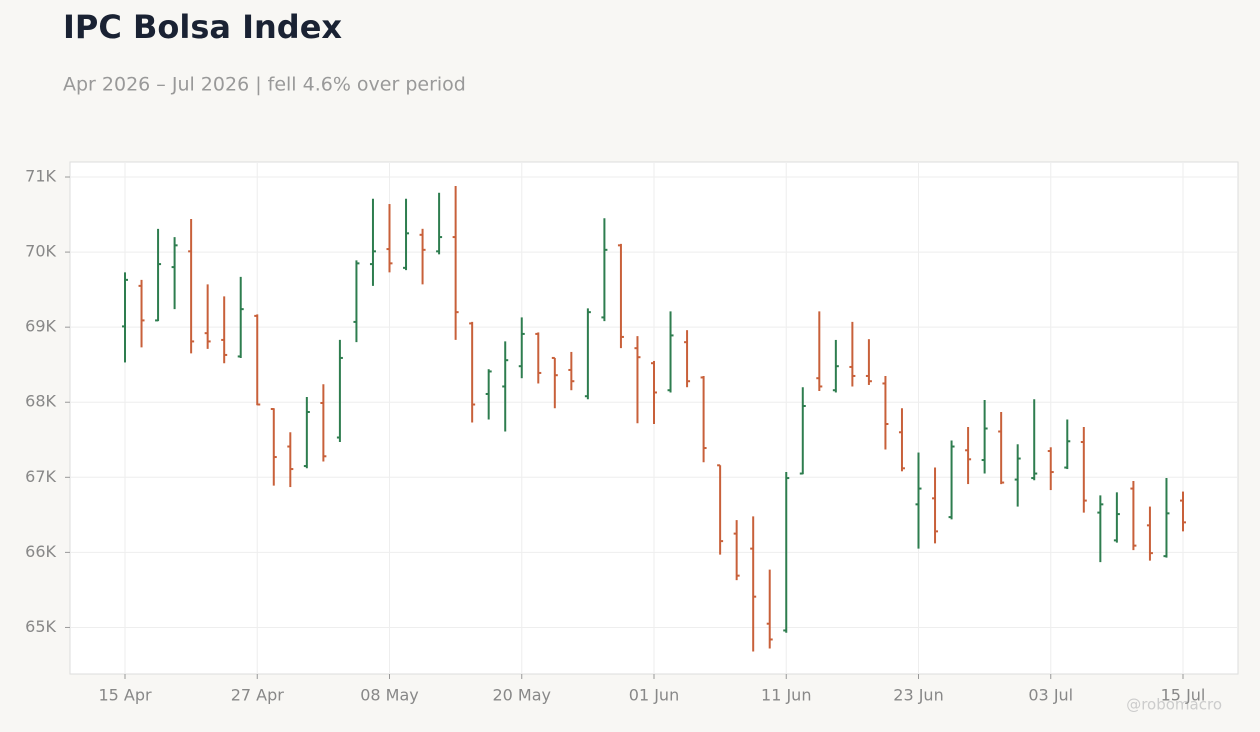  What do you see at coordinates (40, 626) in the screenshot?
I see `y-tick-label: 65K` at bounding box center [40, 626].